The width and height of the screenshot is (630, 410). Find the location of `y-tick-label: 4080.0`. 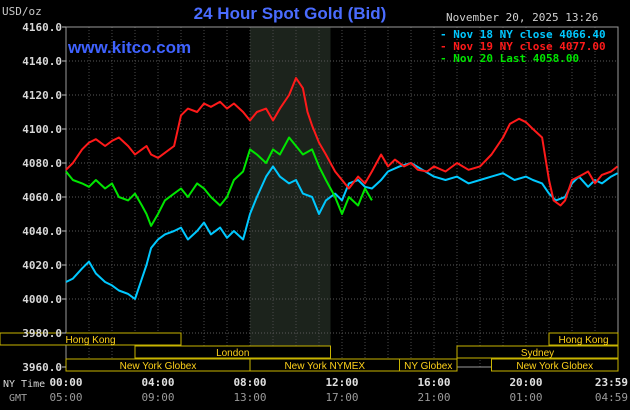

y-tick-label: 4080.0 is located at coordinates (42, 163).